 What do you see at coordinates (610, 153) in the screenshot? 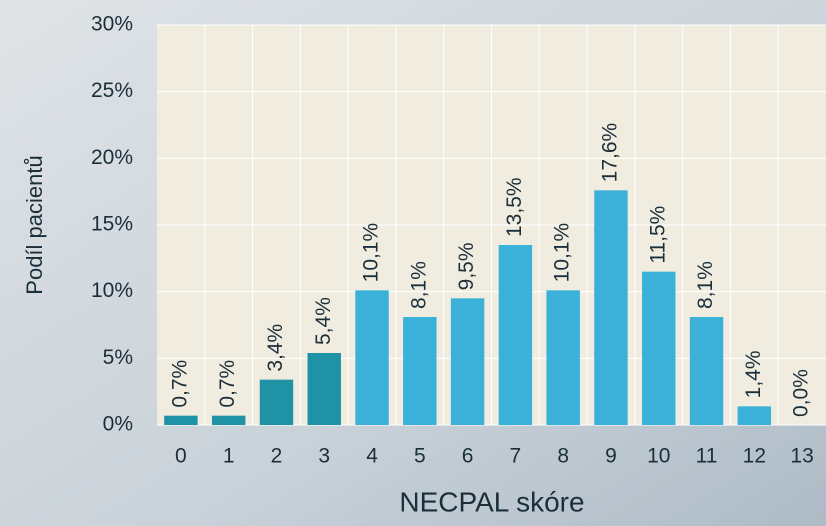
I see `data-label: 17,6%` at bounding box center [610, 153].